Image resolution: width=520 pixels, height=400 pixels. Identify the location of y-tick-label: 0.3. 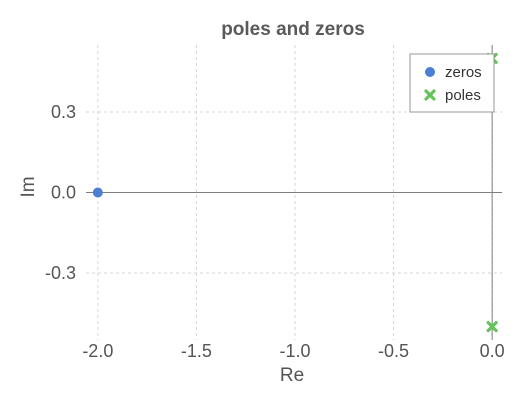
(63, 112).